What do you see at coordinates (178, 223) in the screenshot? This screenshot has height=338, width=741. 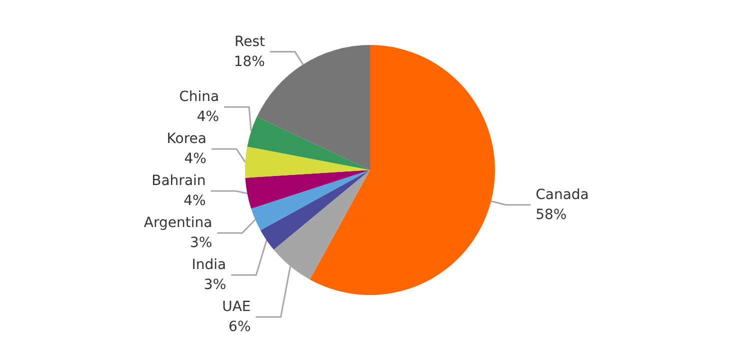 I see `slice-label: Argentina` at bounding box center [178, 223].